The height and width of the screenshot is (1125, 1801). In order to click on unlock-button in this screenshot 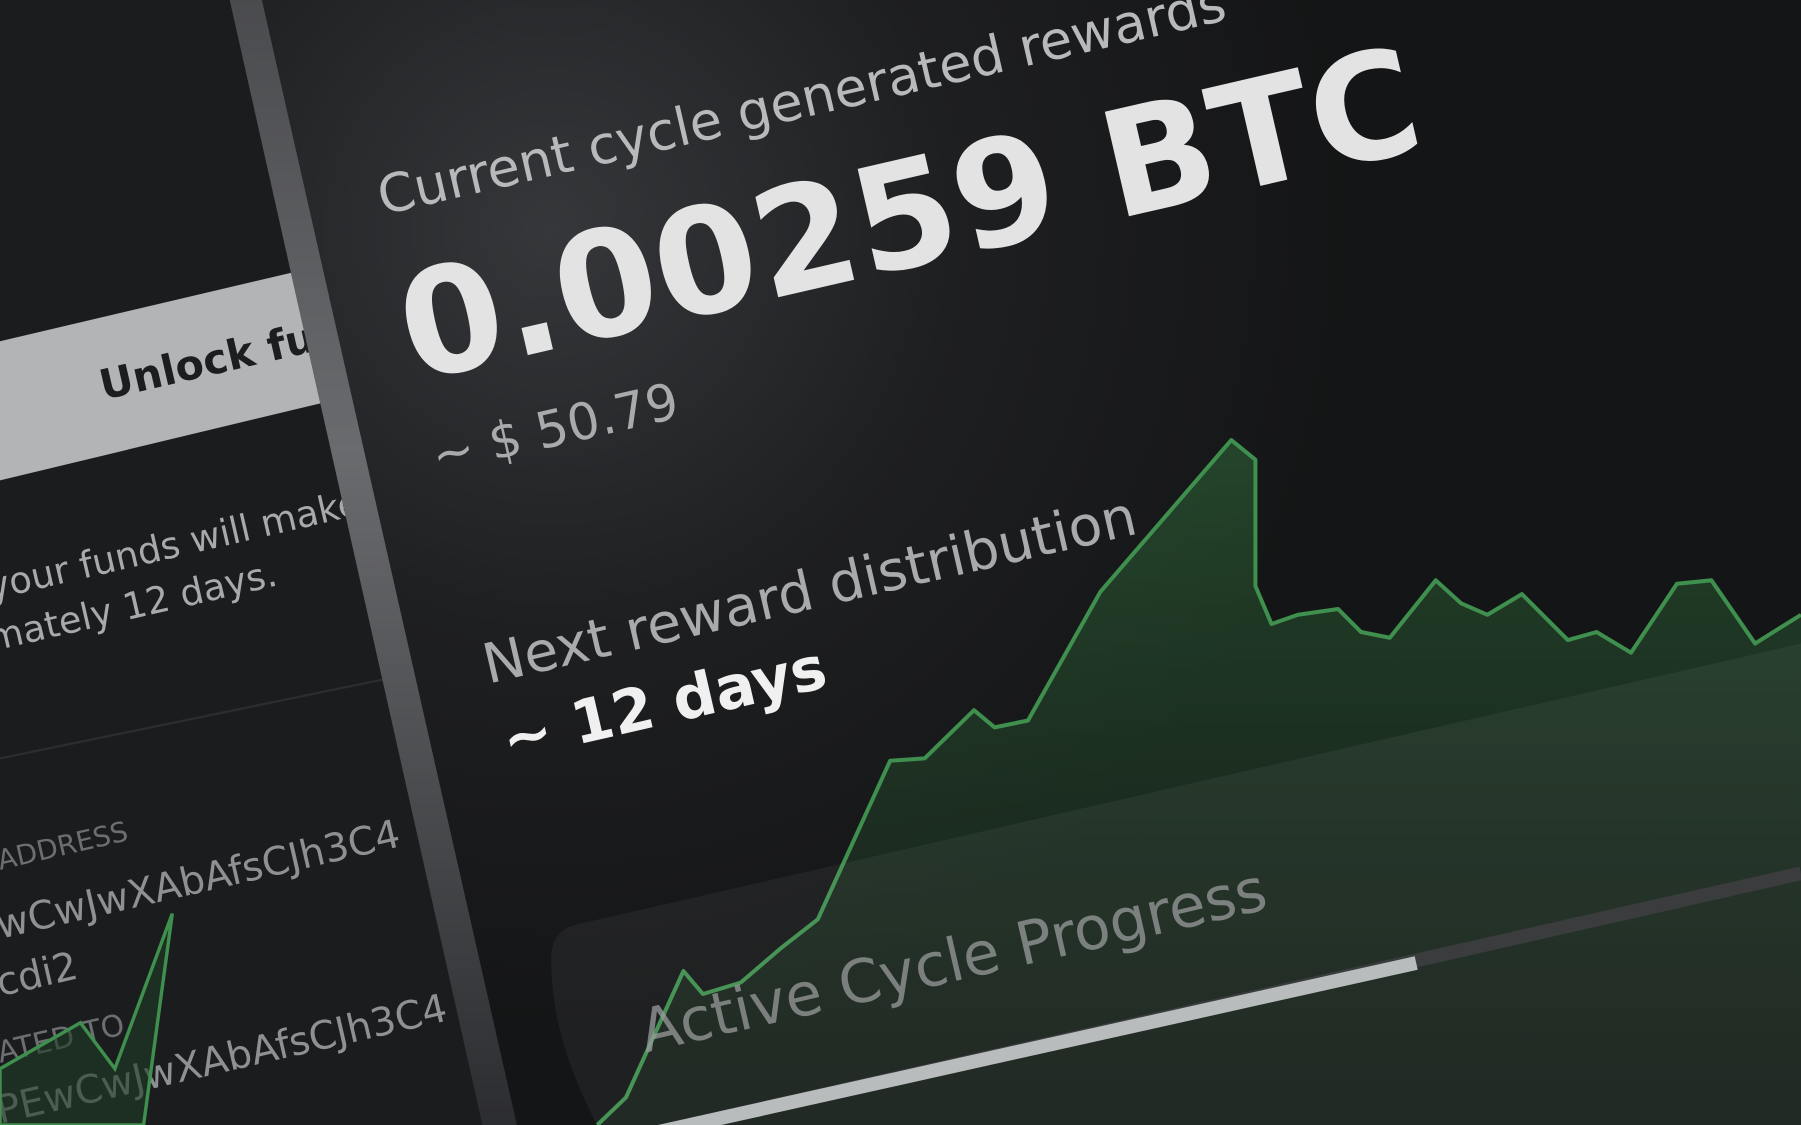, I will do `click(163, 376)`.